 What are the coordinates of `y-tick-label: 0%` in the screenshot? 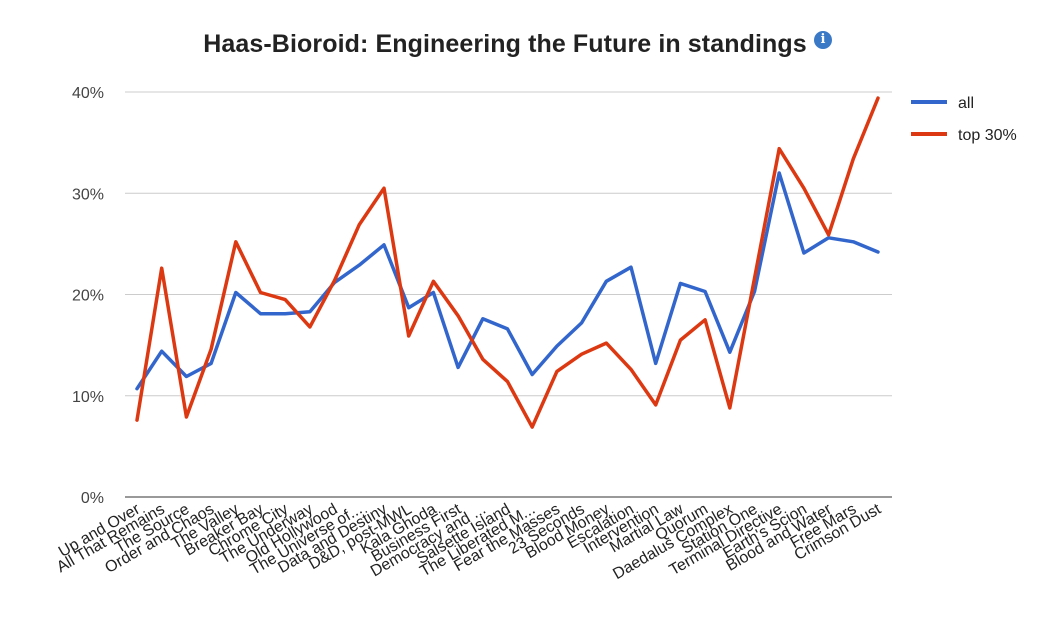 It's located at (92, 498).